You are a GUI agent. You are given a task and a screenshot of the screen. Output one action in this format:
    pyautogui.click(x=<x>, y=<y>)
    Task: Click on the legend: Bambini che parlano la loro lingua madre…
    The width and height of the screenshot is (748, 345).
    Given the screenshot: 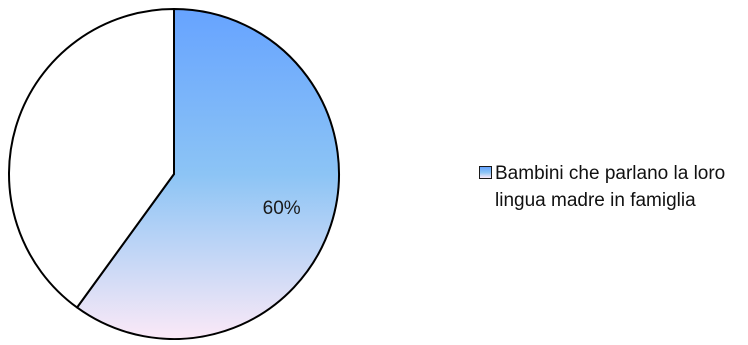 What is the action you would take?
    pyautogui.click(x=613, y=187)
    